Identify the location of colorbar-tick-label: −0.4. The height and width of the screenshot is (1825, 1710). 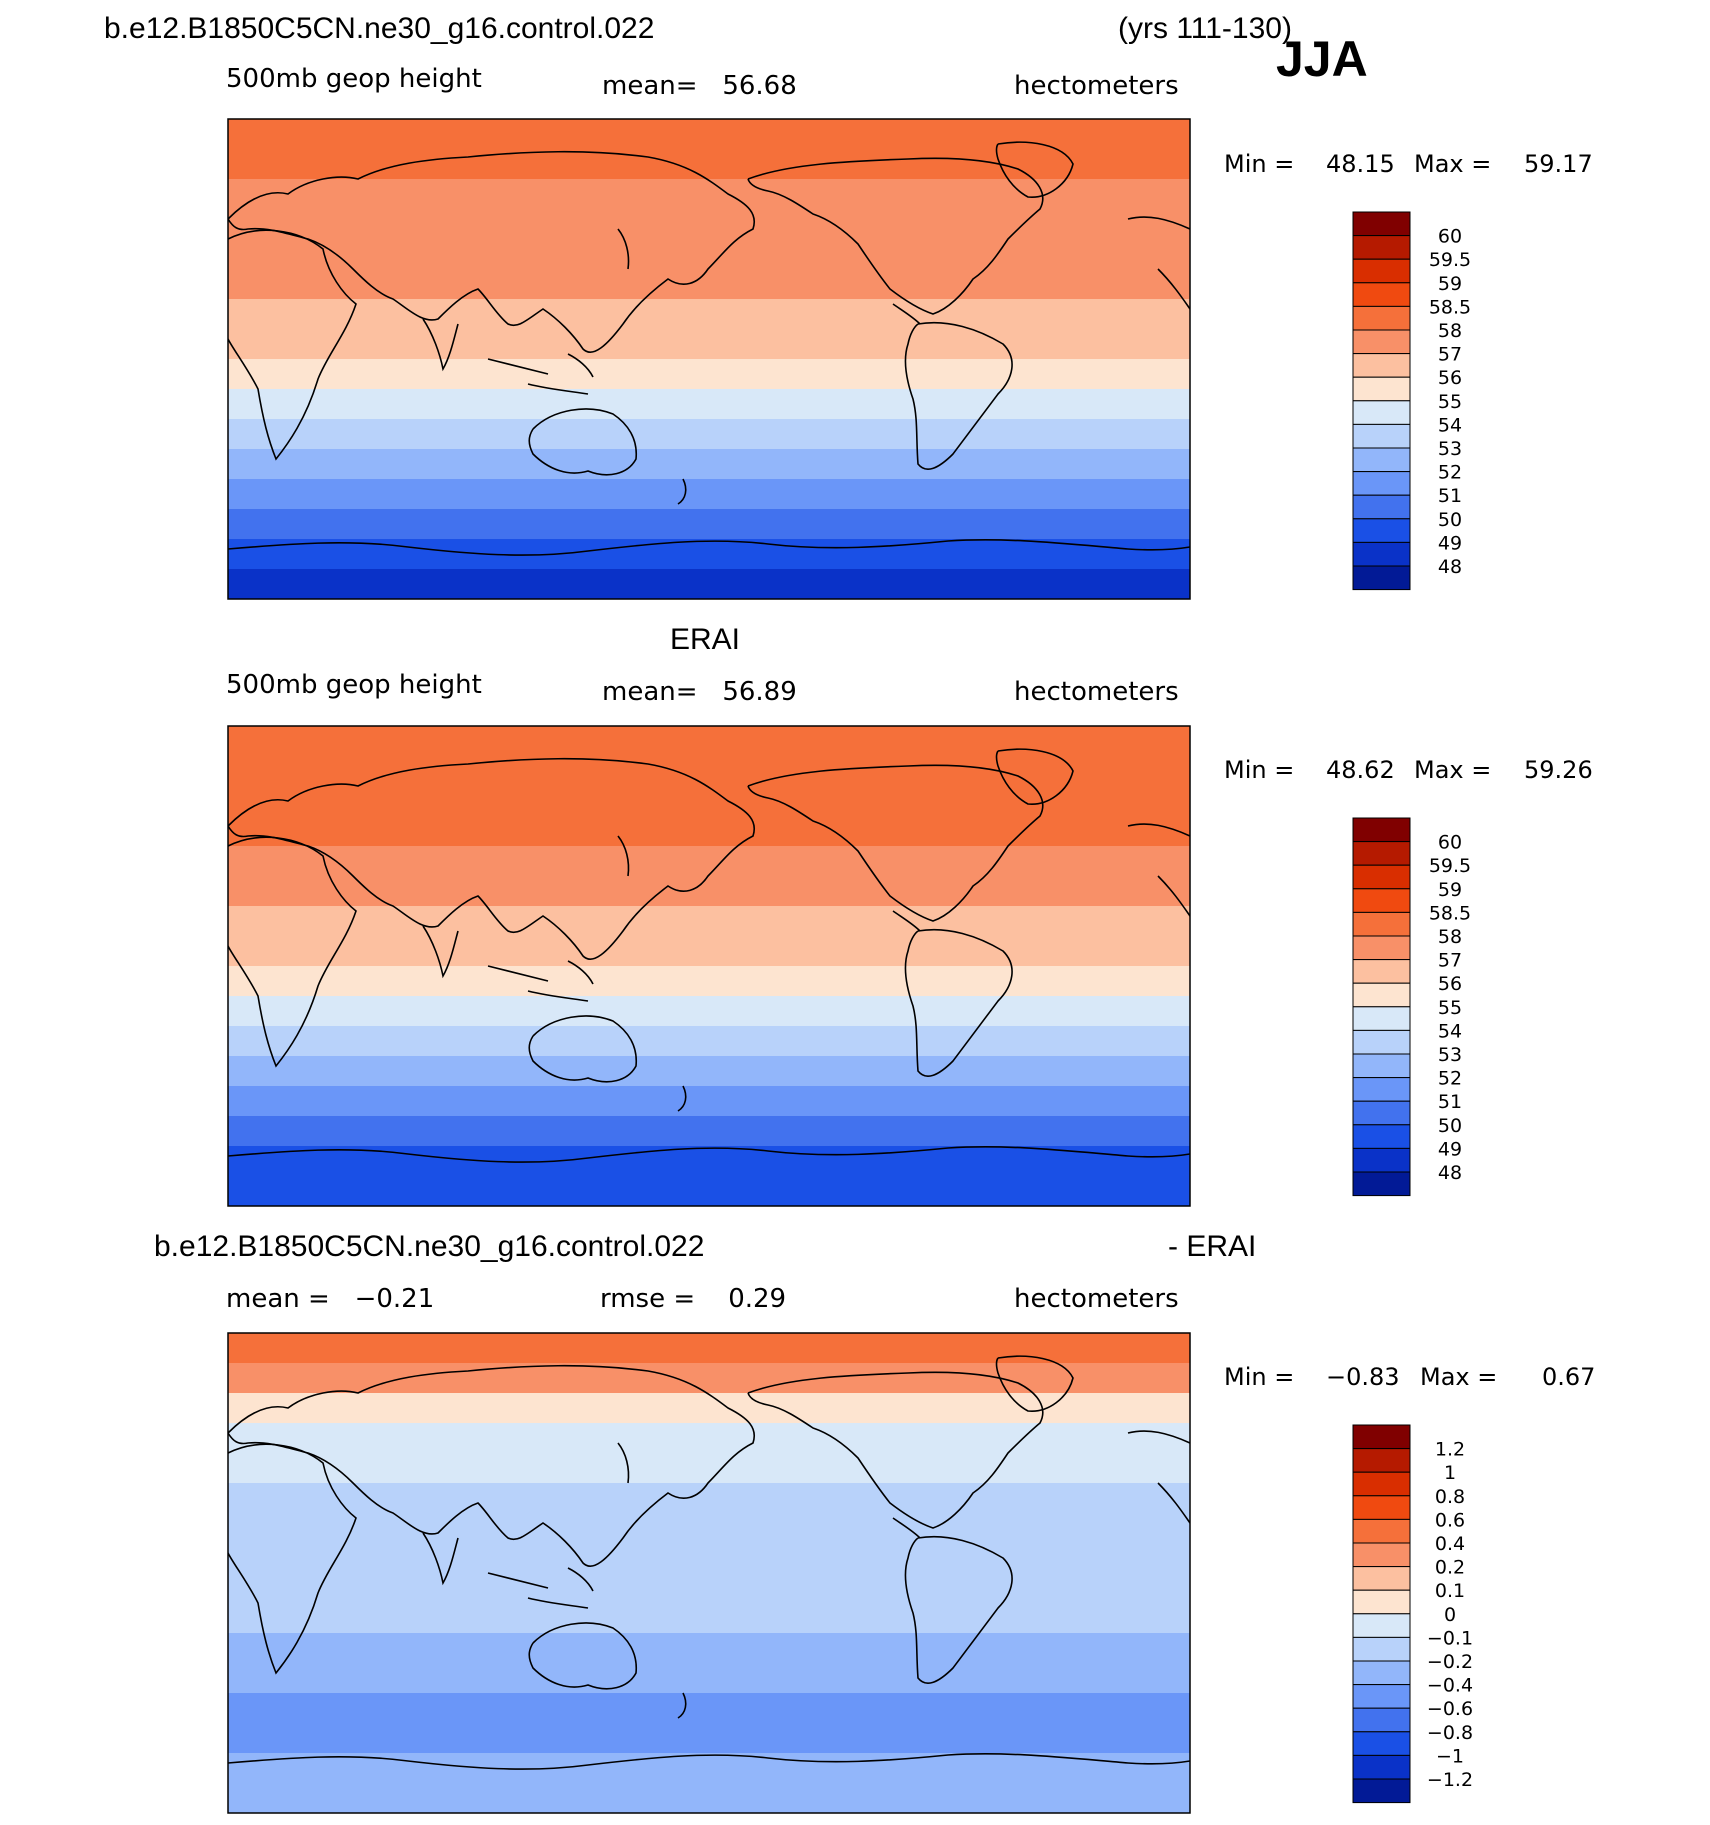
(1450, 1686).